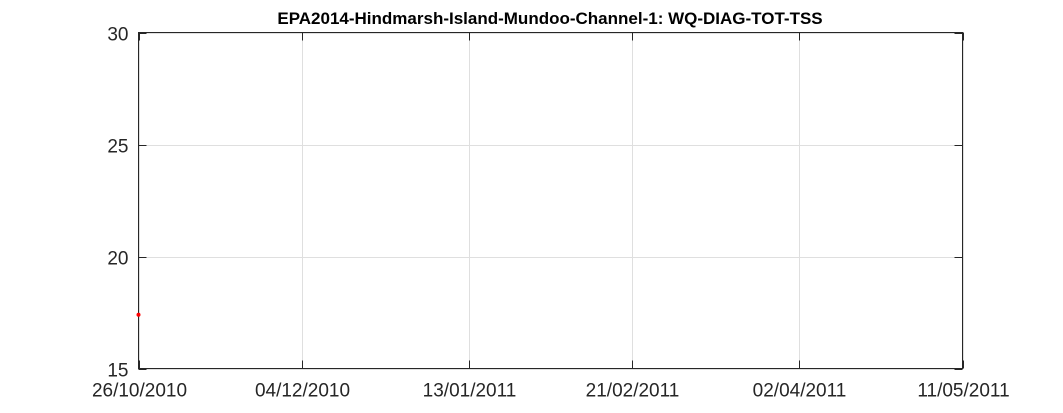 This screenshot has height=413, width=1063. What do you see at coordinates (470, 391) in the screenshot?
I see `x-tick-label: 13/01/2011` at bounding box center [470, 391].